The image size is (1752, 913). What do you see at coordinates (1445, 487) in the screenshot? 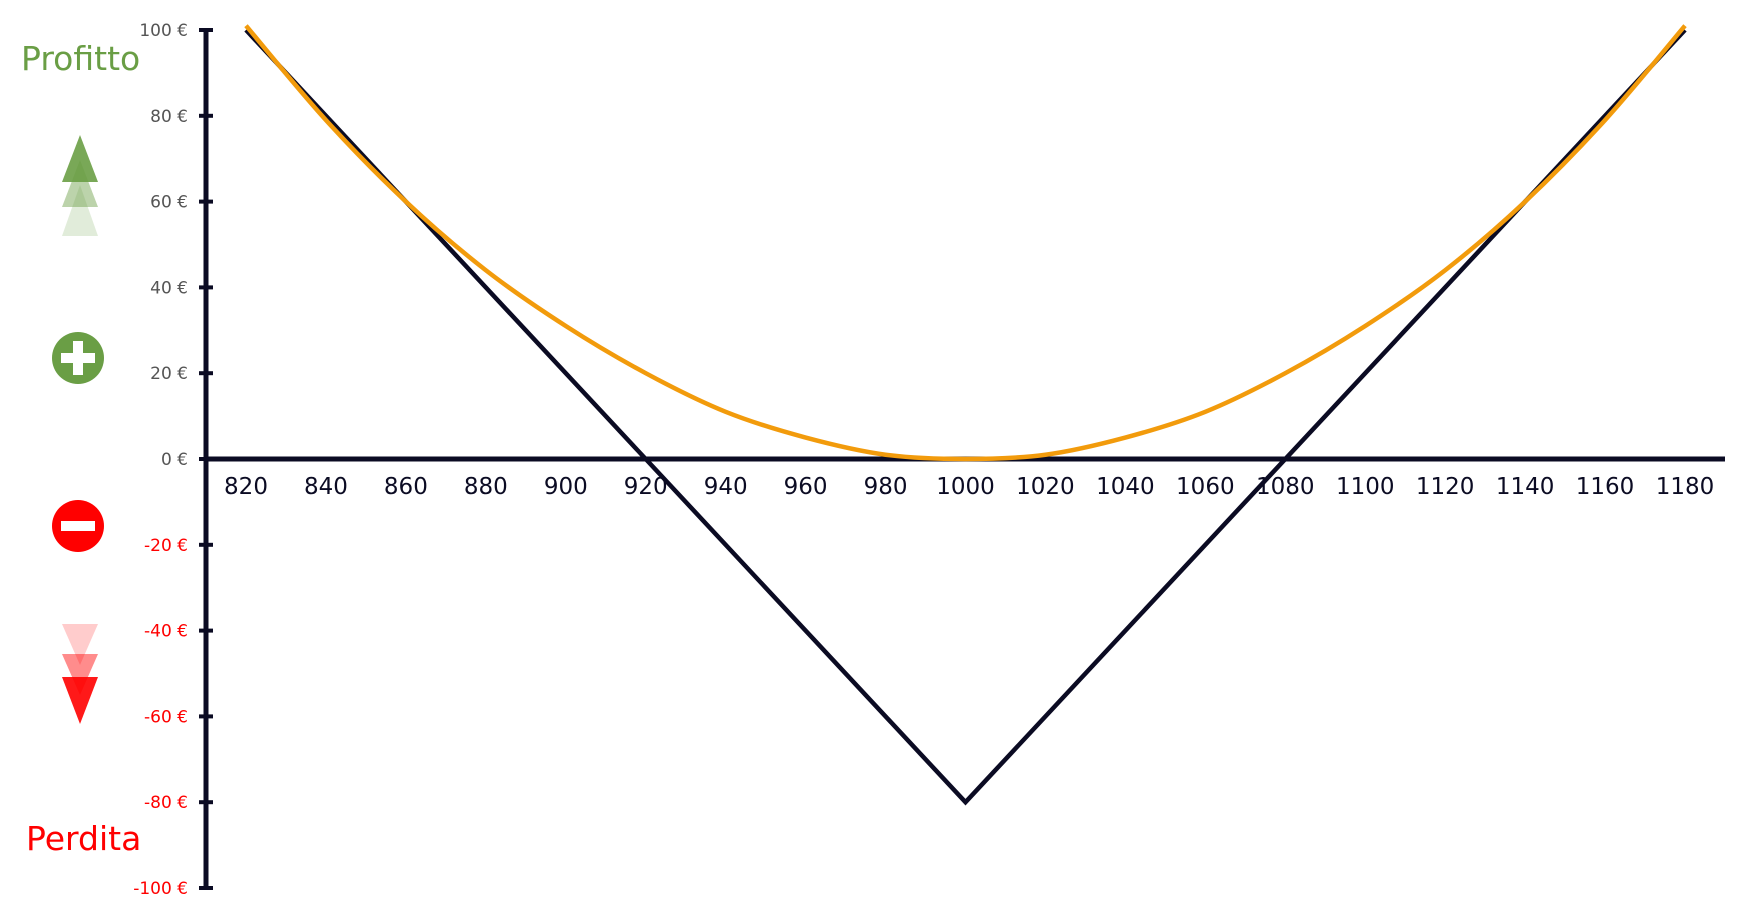
I see `x-tick-label: 1120` at bounding box center [1445, 487].